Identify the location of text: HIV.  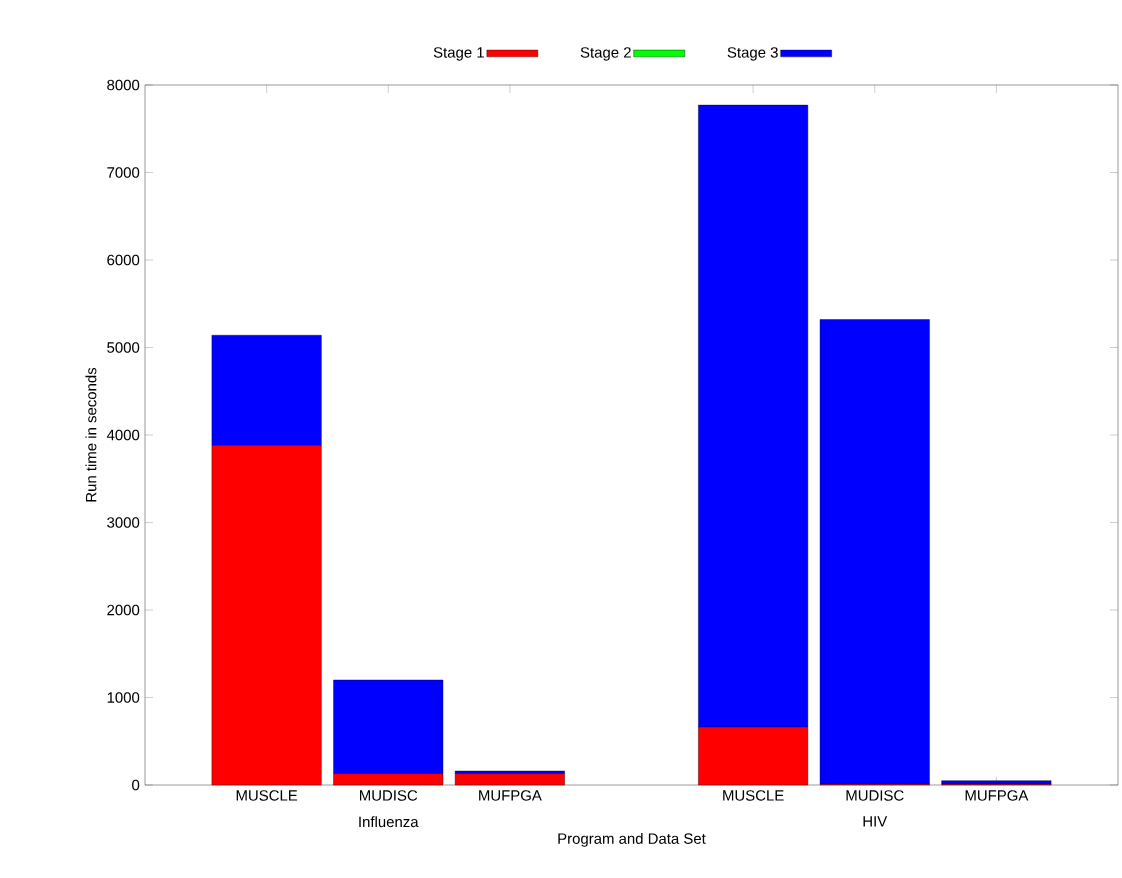
(875, 821).